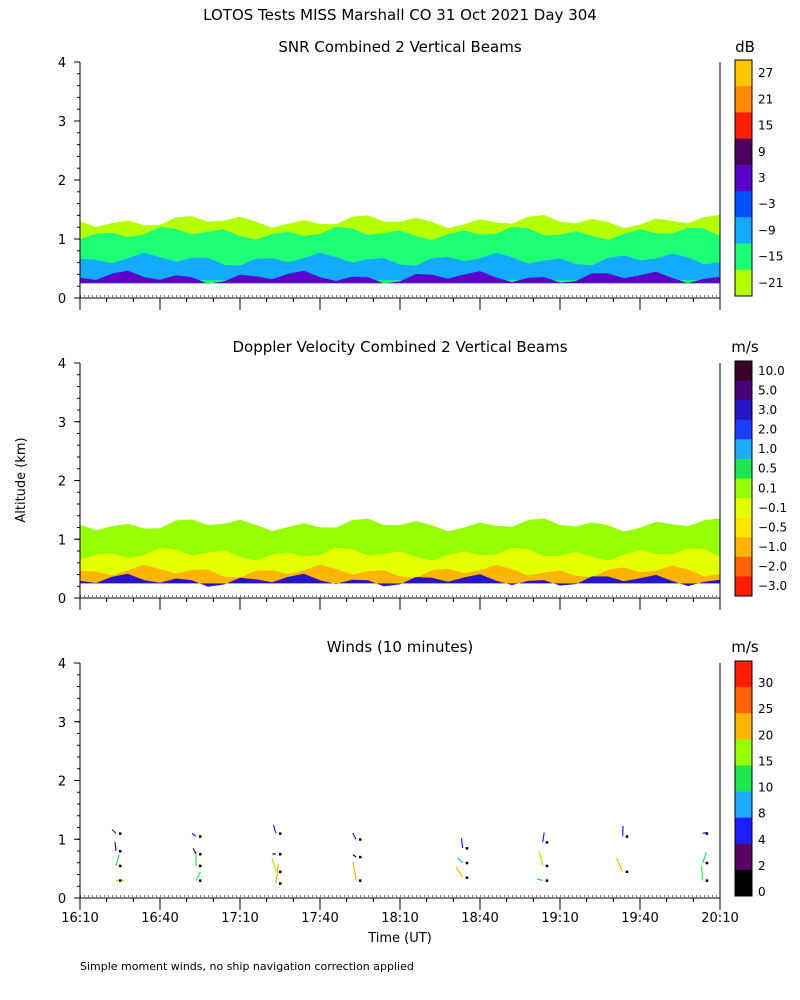  What do you see at coordinates (762, 814) in the screenshot?
I see `colorbar-tick-label: 8` at bounding box center [762, 814].